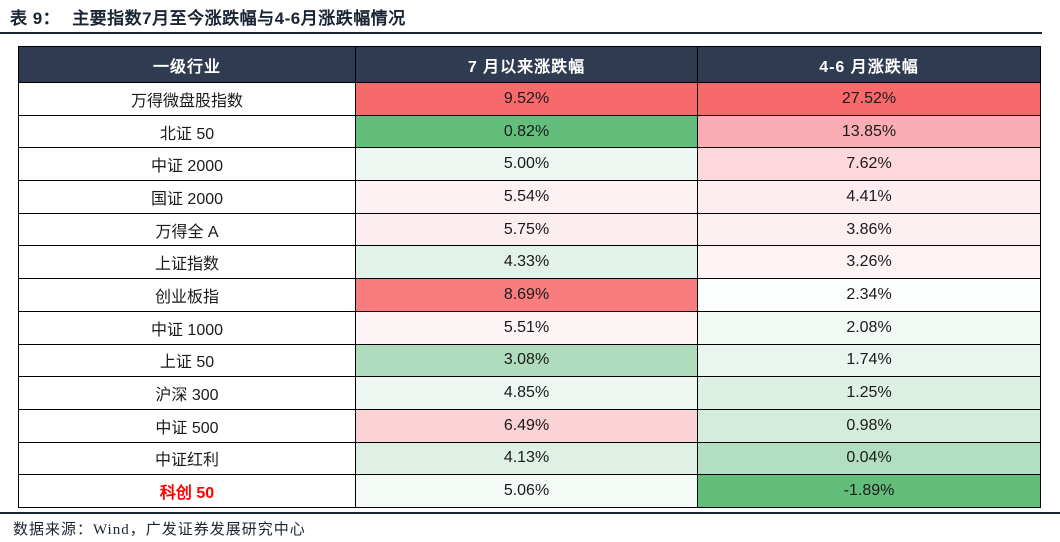  What do you see at coordinates (526, 131) in the screenshot?
I see `july-change-cell: 0.82%` at bounding box center [526, 131].